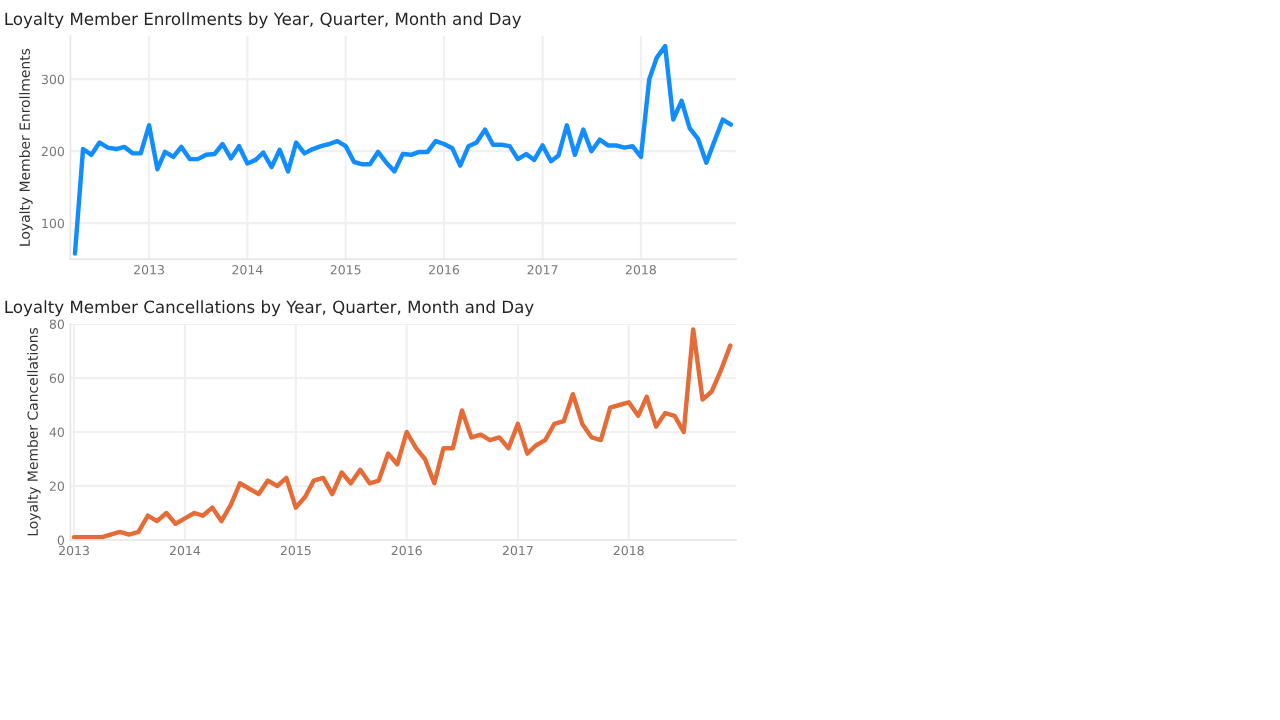 The width and height of the screenshot is (1280, 720). I want to click on chart-title: Loyalty Member Enrollments by Year, Quarter, Month and Day, so click(263, 20).